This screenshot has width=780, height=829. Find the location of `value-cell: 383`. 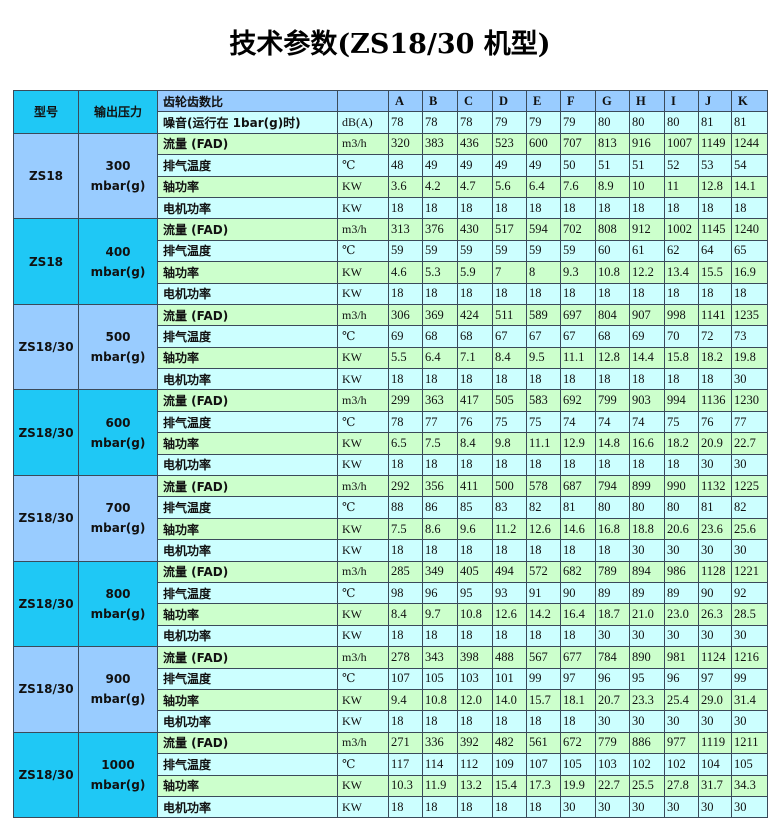

value-cell: 383 is located at coordinates (440, 144).